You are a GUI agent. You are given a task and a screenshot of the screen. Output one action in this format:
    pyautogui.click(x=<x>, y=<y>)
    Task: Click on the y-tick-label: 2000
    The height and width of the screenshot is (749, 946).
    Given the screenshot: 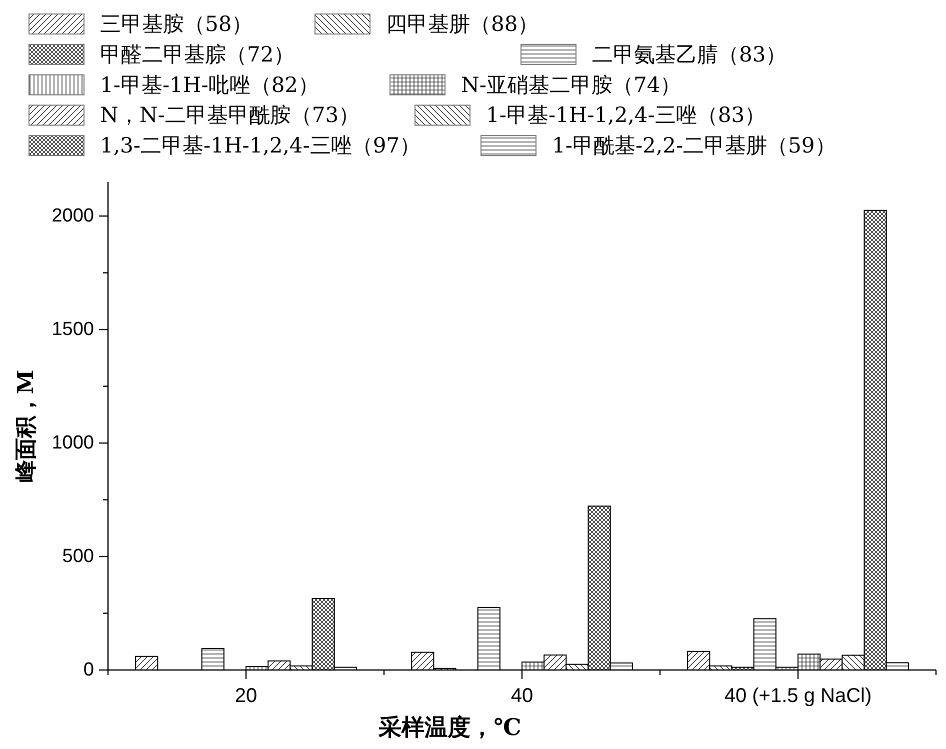 What is the action you would take?
    pyautogui.click(x=73, y=216)
    